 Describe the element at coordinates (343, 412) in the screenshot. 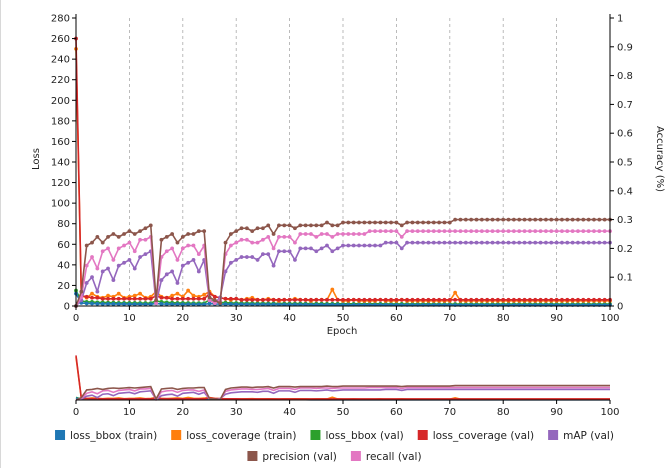

I see `overview-x-tick-label-50: 50` at that location.